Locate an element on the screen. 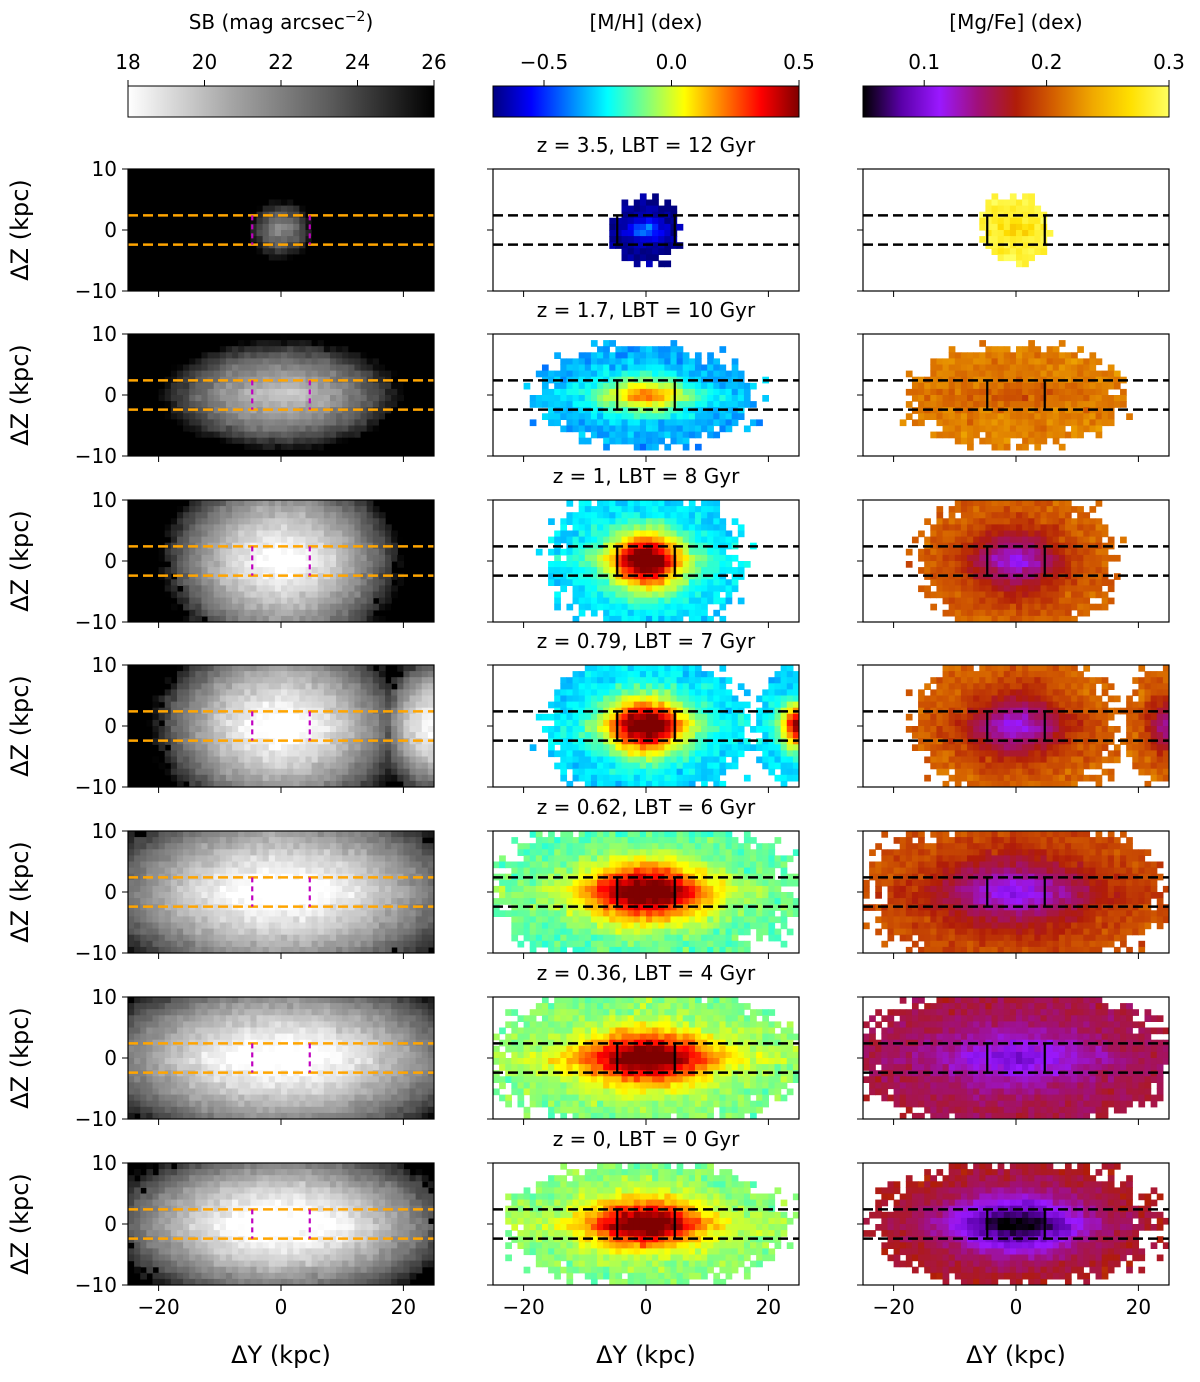 This screenshot has height=1382, width=1200. y-tick-label: 0 is located at coordinates (110, 561).